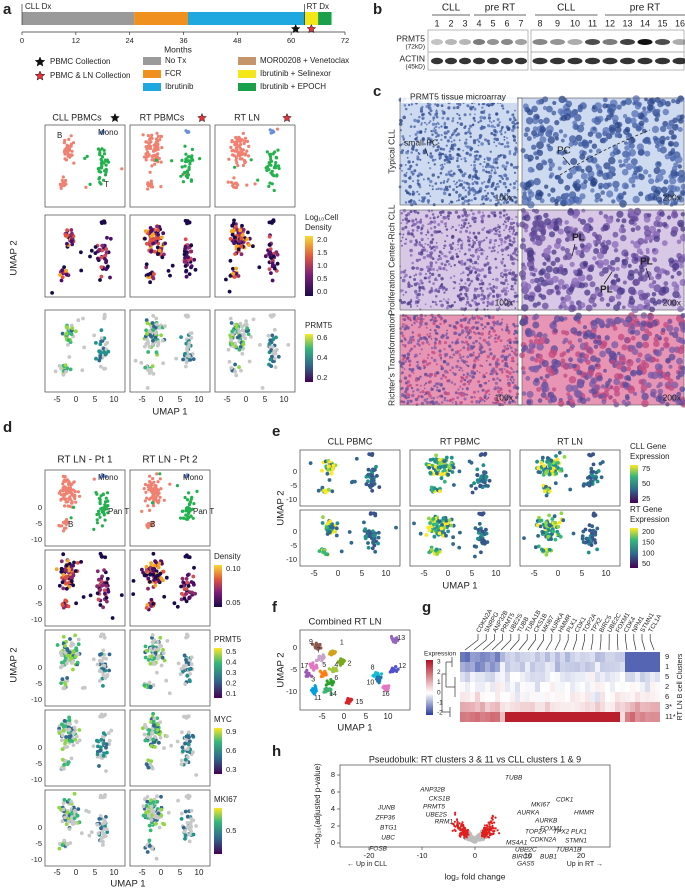  Describe the element at coordinates (345, 40) in the screenshot. I see `tick-label: 72` at that location.